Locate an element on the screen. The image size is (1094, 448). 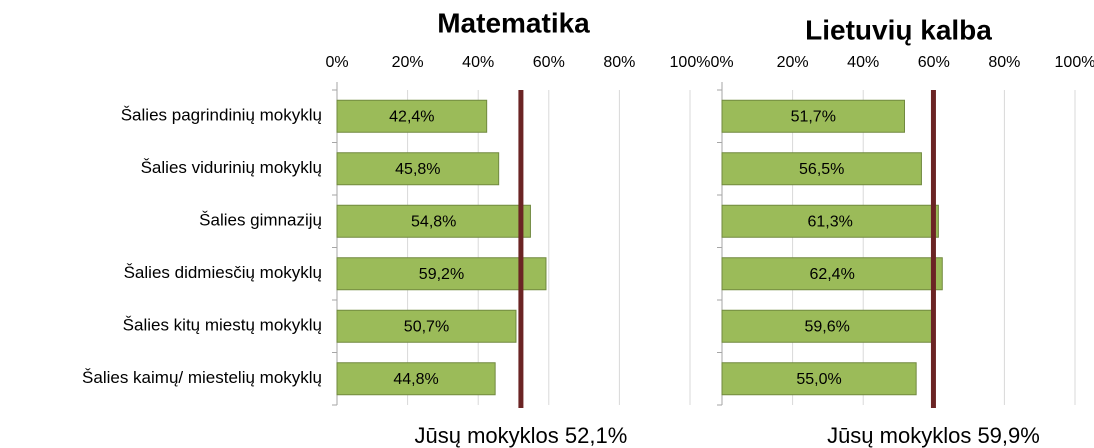
data-label: 55,0% is located at coordinates (818, 379).